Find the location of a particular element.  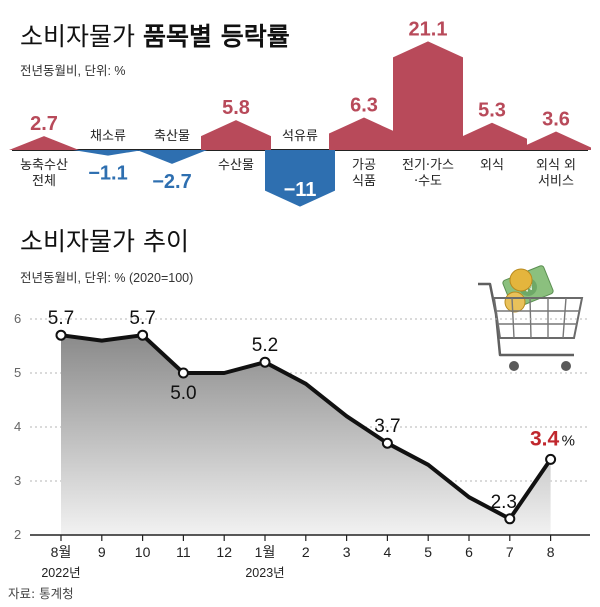

bar-value-label: 3.6 is located at coordinates (556, 119).